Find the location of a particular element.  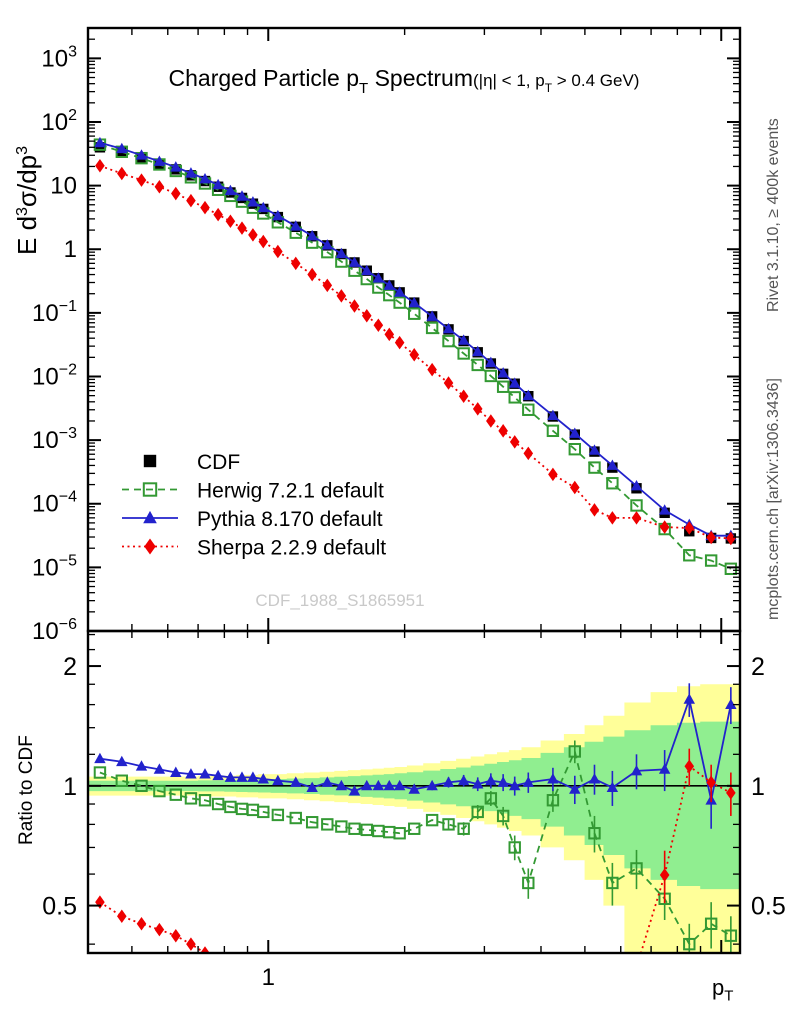

main-y-axis-label: E d3σ/dp3 is located at coordinates (27, 200).